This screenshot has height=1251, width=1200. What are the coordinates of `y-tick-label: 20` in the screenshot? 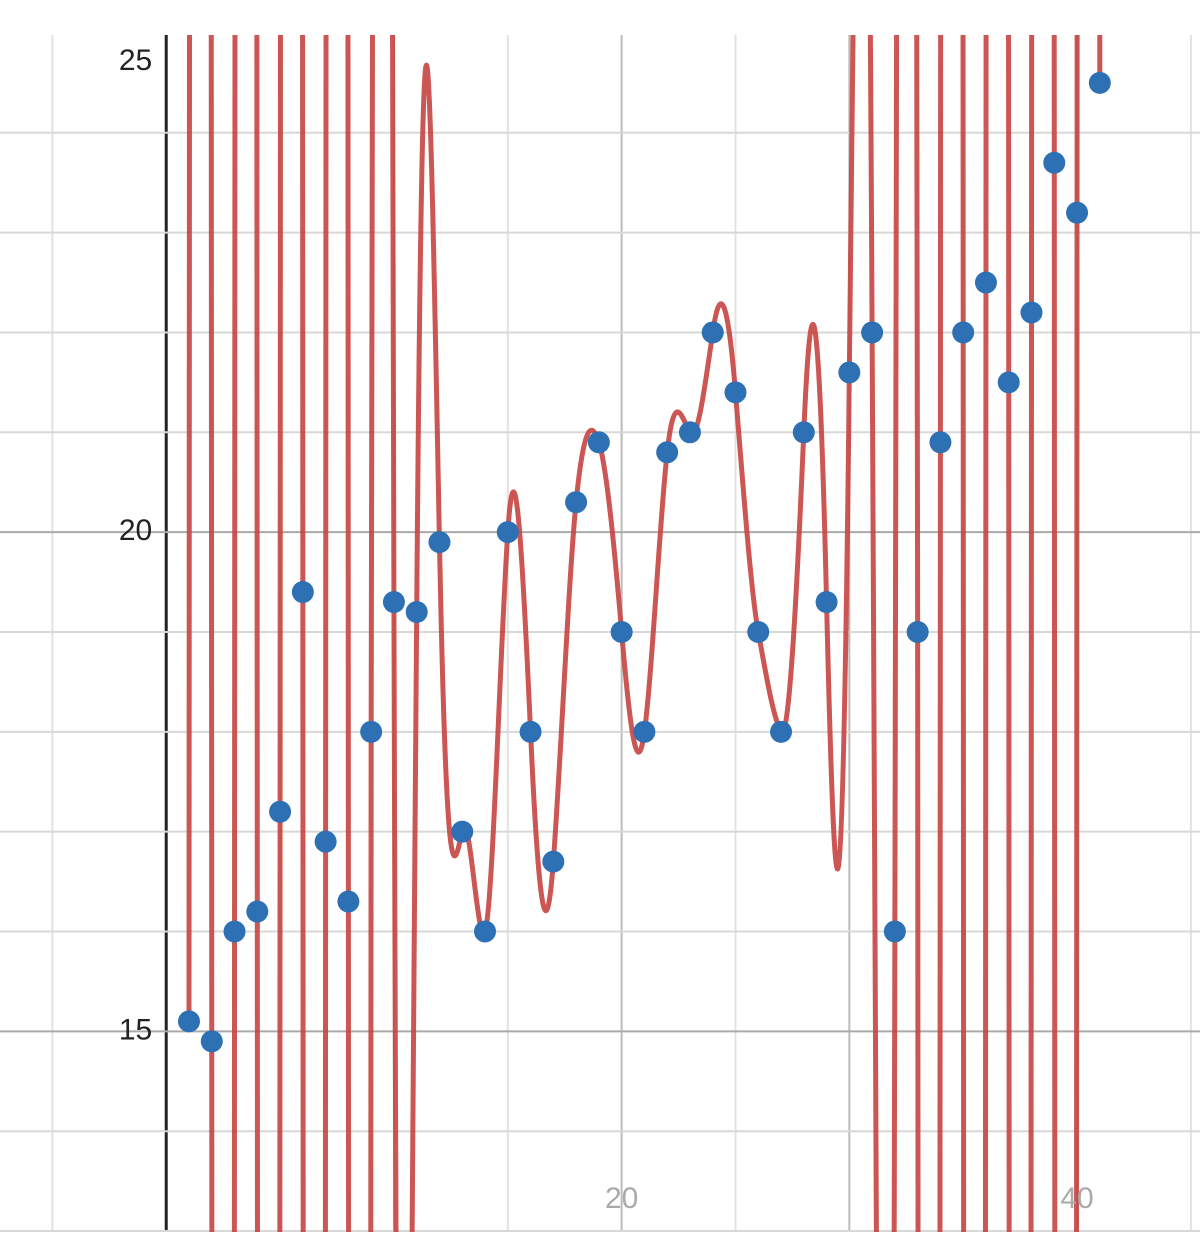 It's located at (135, 530).